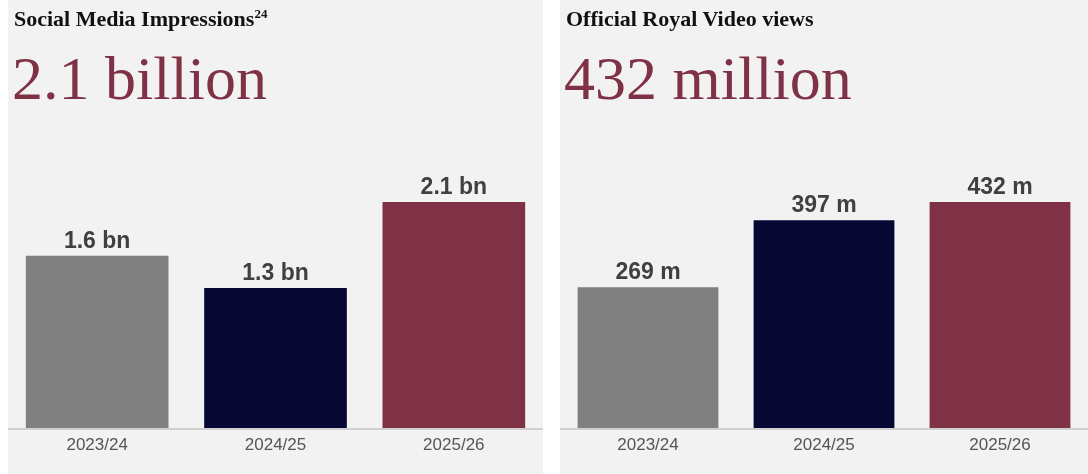  What do you see at coordinates (275, 272) in the screenshot?
I see `data-label: 1.3 bn` at bounding box center [275, 272].